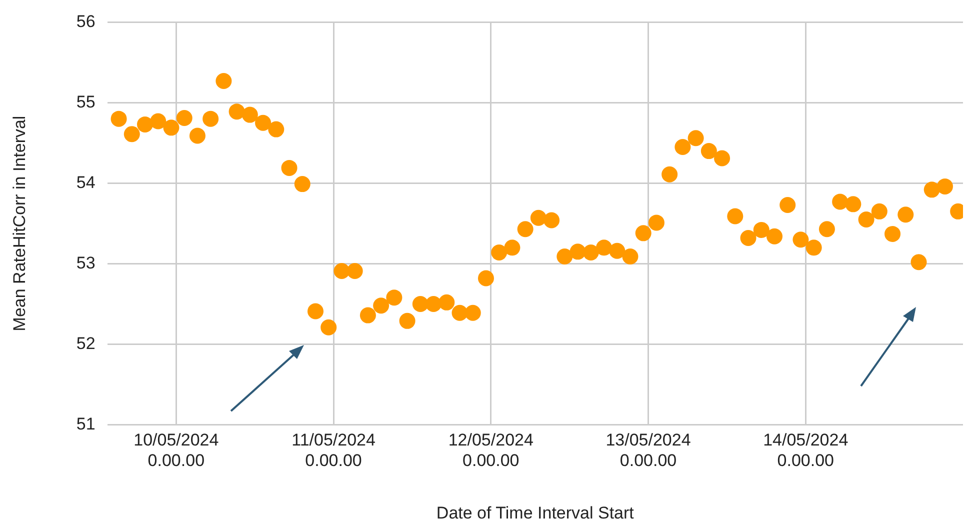 This screenshot has width=971, height=524. I want to click on x-tick-label: 13/05/2024 0.00.00, so click(648, 450).